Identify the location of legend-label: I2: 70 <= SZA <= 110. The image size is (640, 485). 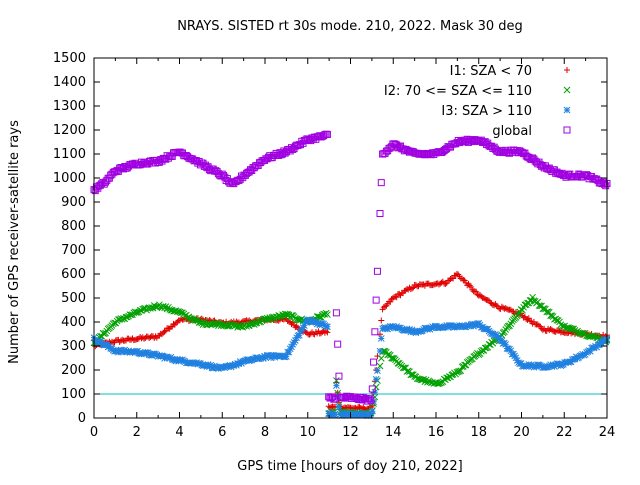
(458, 91).